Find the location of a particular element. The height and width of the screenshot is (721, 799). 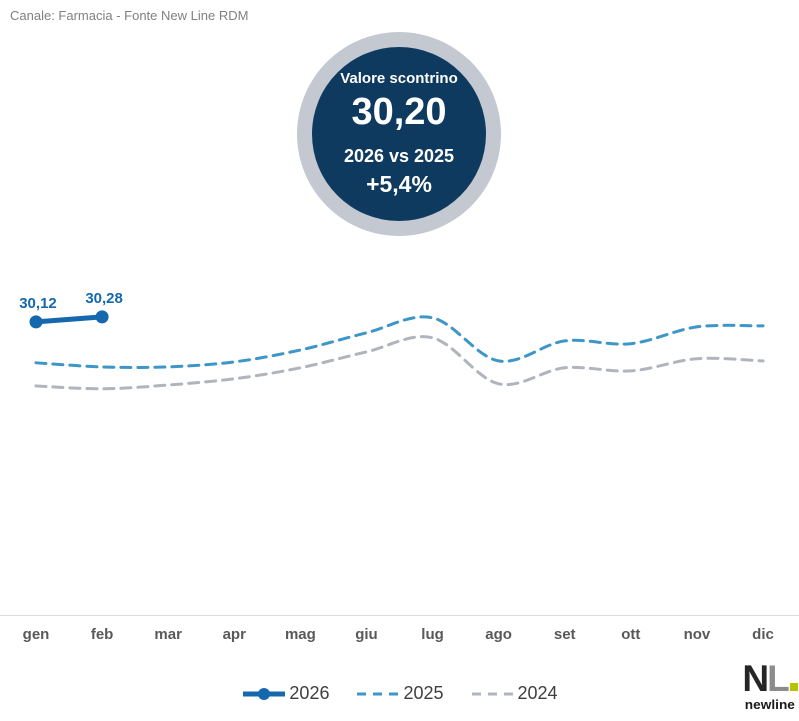

kpi-value: 30,20 is located at coordinates (399, 111).